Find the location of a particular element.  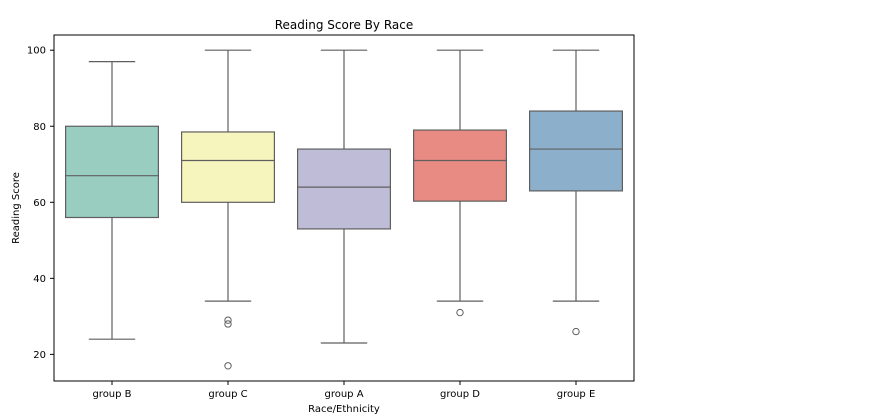

x-axis-label: Race/Ethnicity is located at coordinates (344, 409).